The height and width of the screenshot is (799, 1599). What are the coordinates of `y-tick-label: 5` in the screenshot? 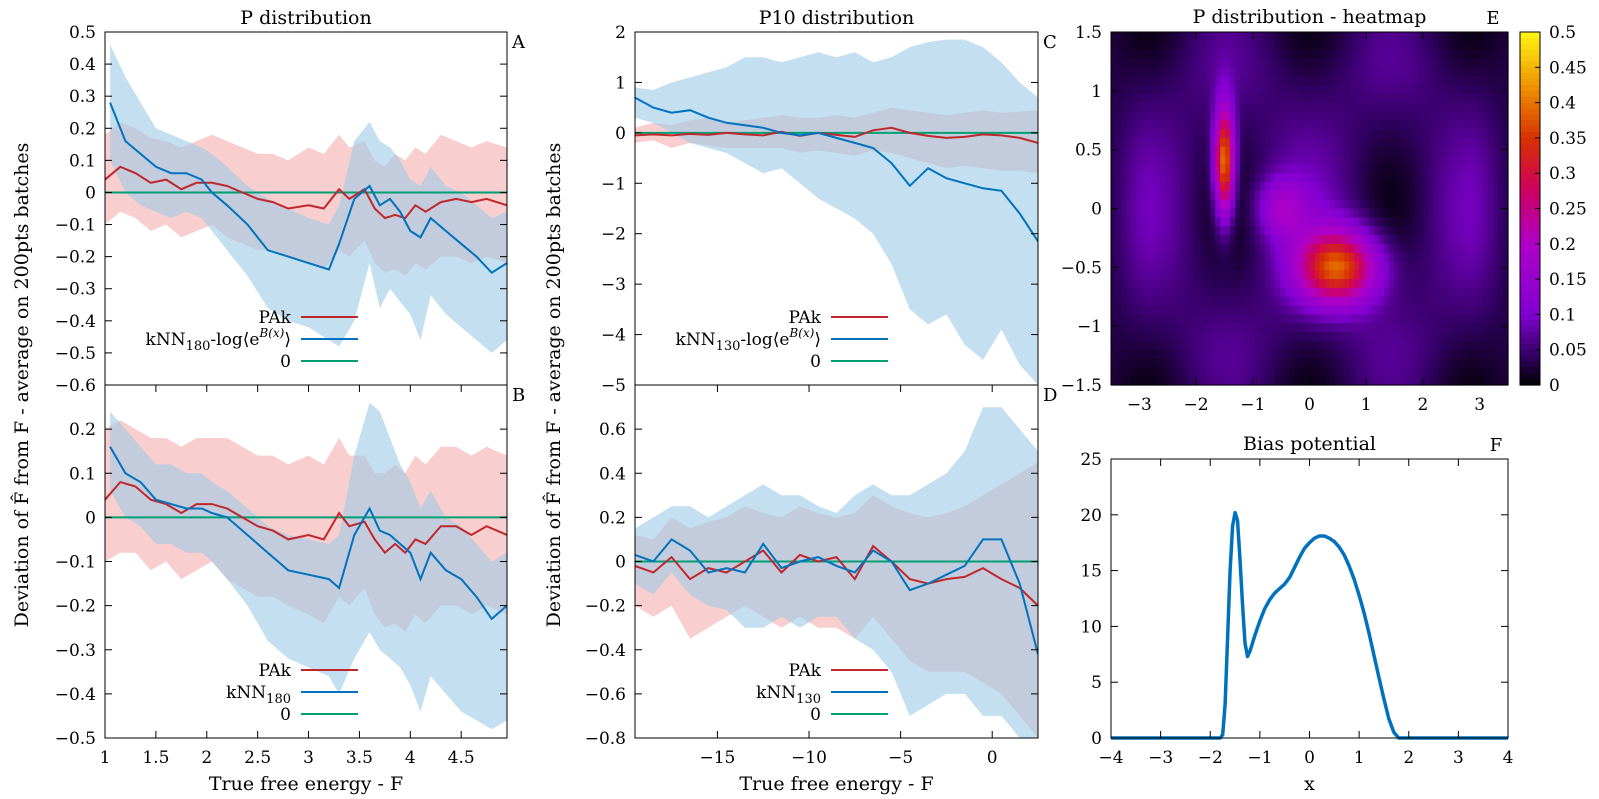 It's located at (1096, 683).